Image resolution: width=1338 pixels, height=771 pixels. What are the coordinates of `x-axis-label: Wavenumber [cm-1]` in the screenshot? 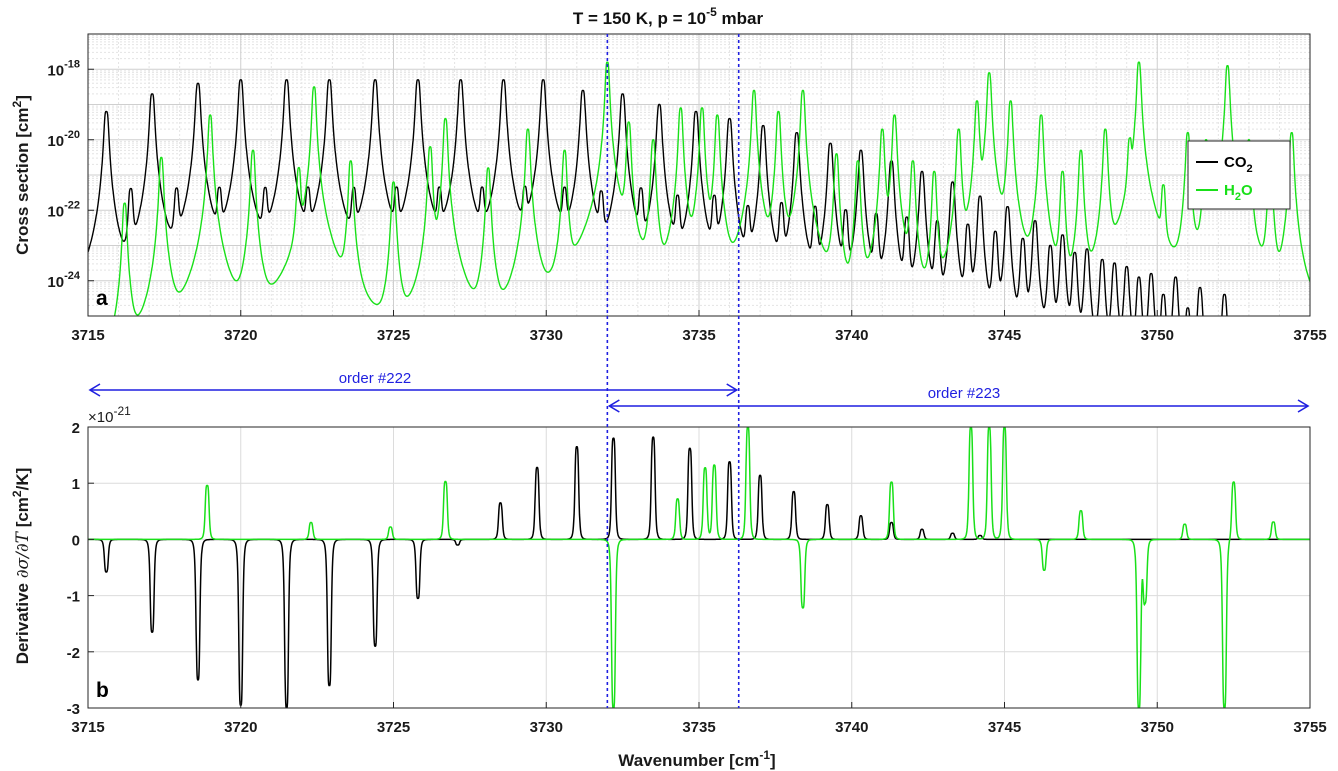 It's located at (696, 759).